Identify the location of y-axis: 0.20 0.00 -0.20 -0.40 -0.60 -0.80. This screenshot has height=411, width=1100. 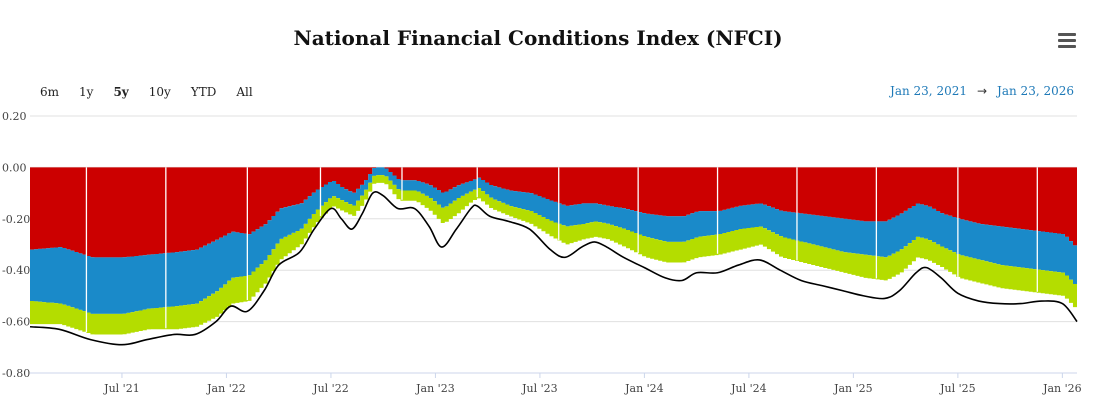
(16, 245).